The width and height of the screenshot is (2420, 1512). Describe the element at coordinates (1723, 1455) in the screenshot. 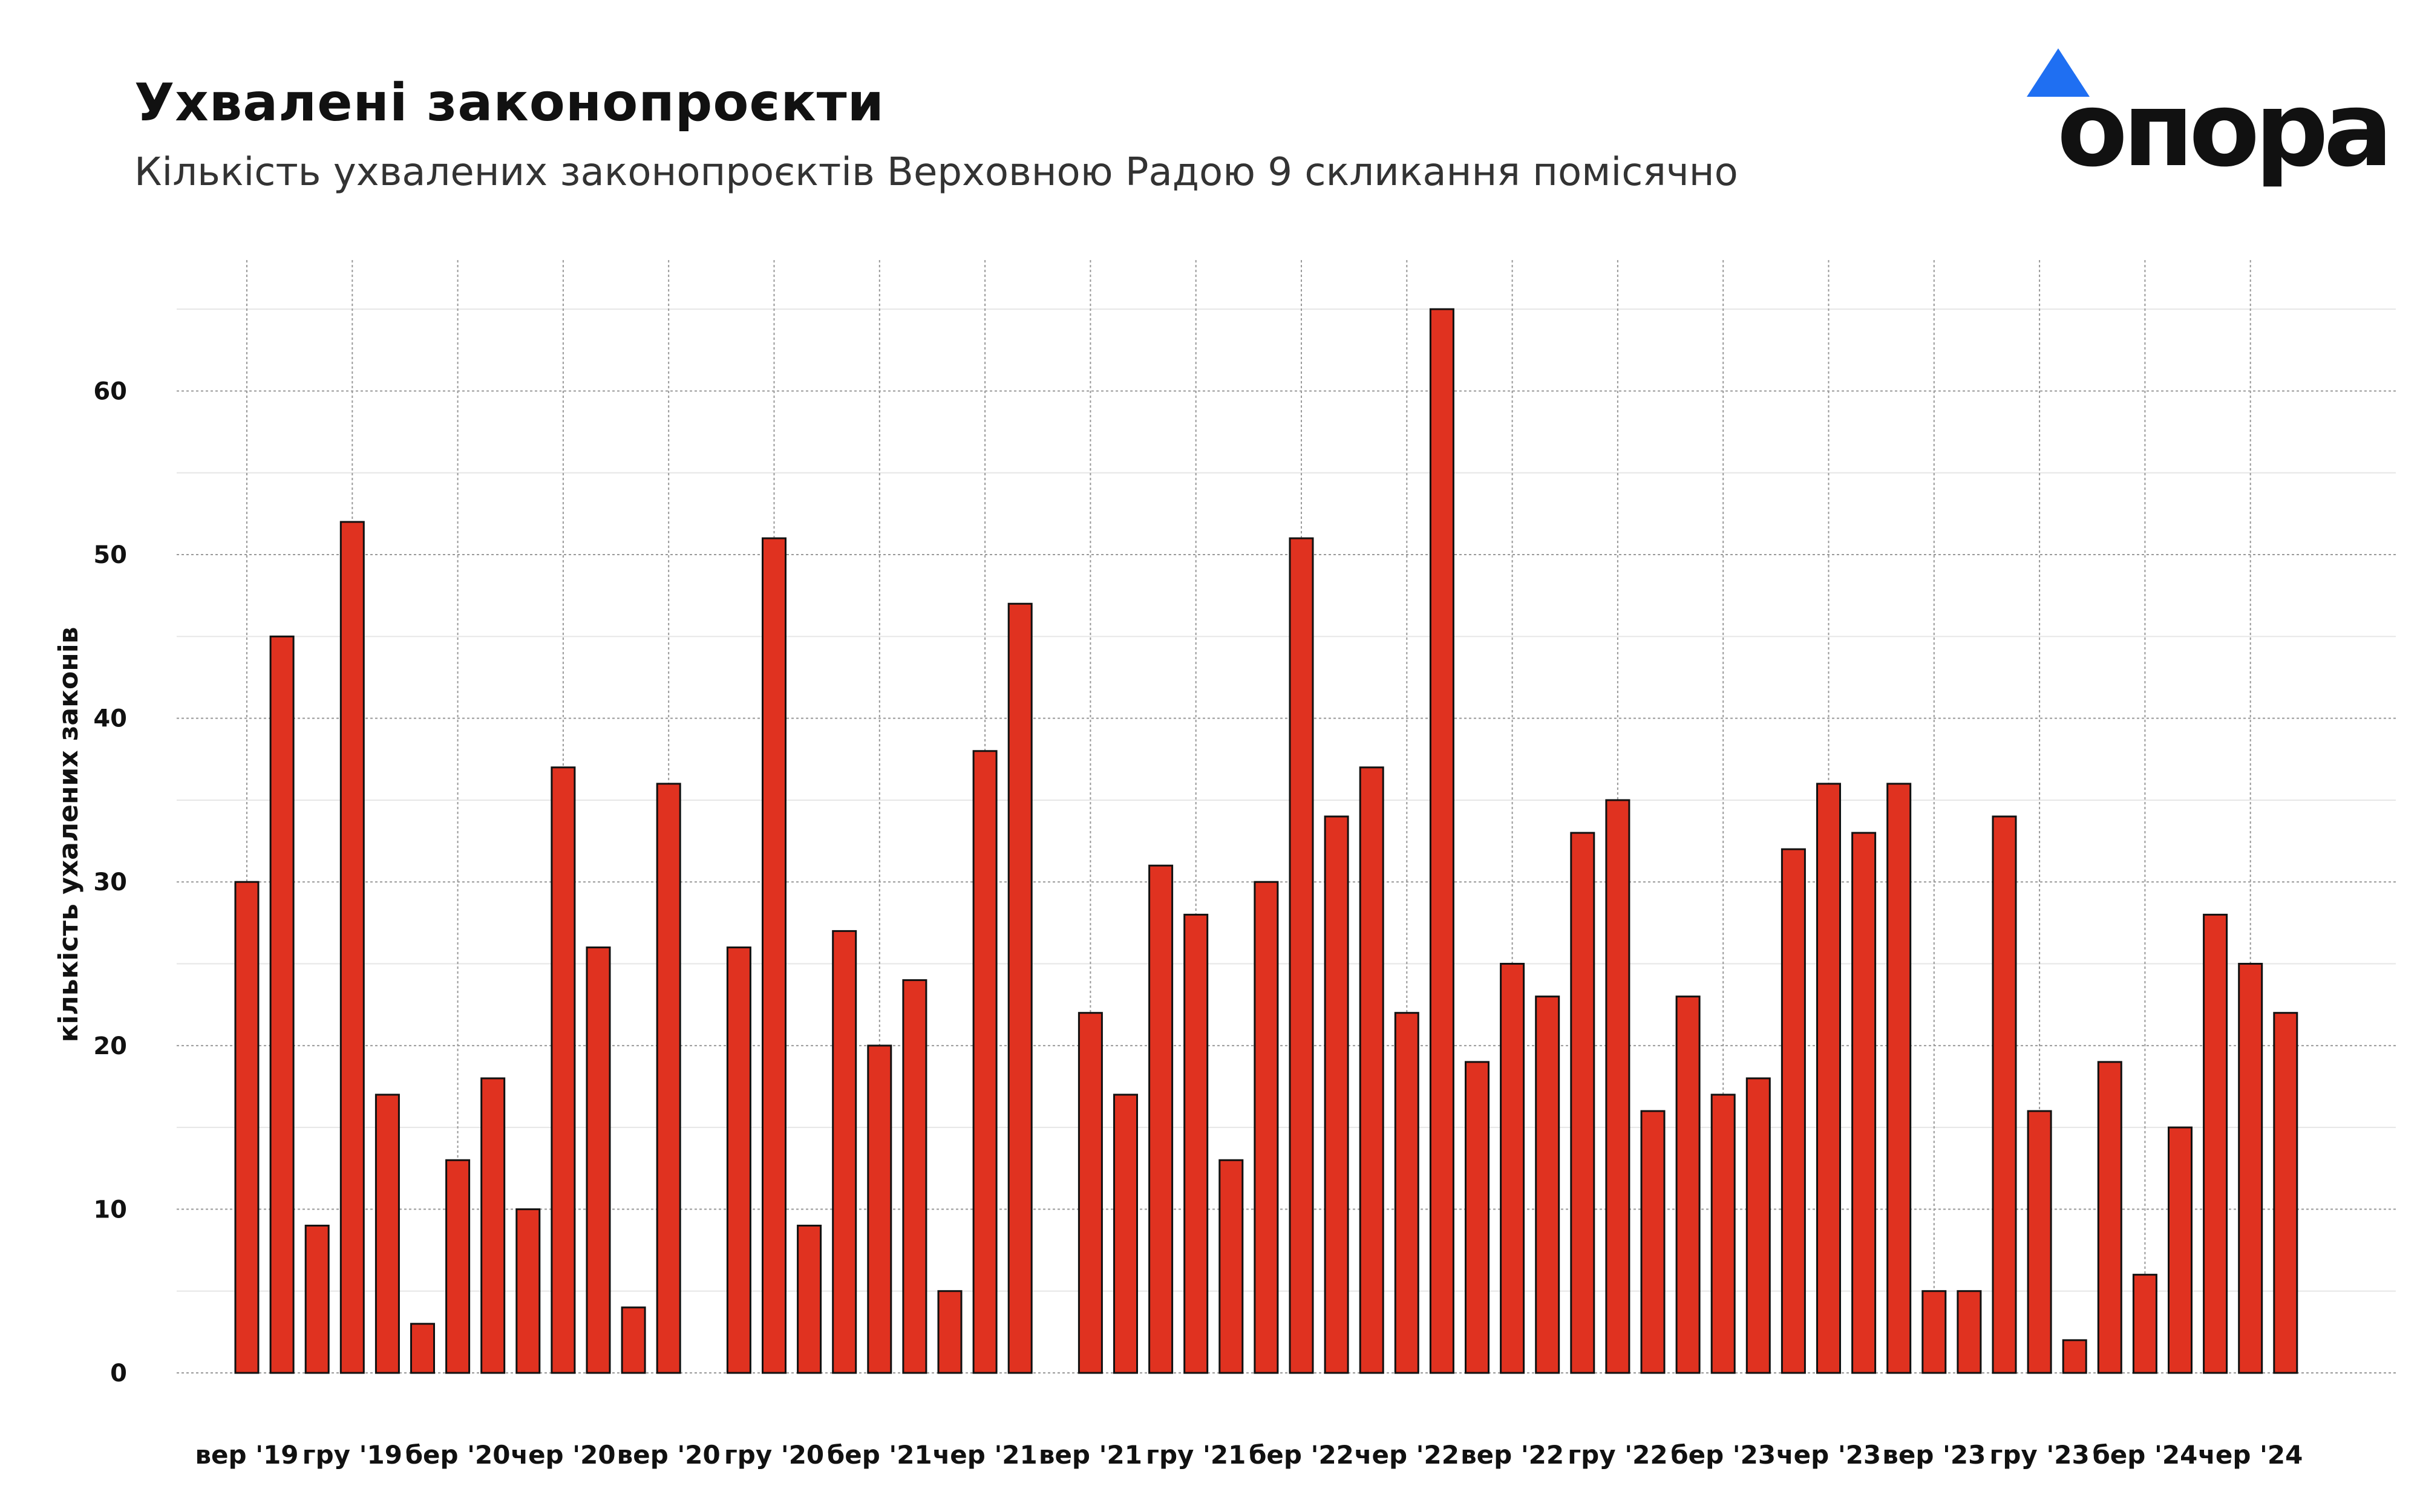

I see `x-tick-label: бер '23` at that location.